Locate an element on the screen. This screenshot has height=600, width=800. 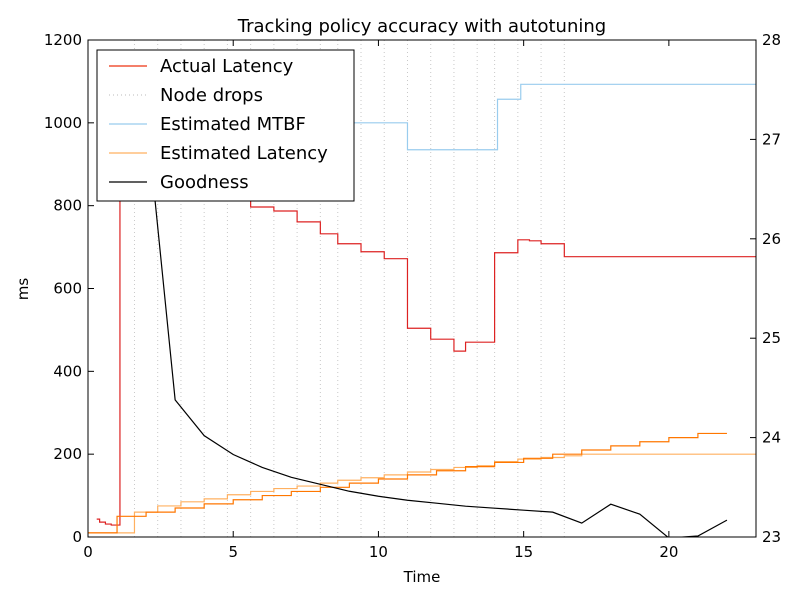
legend-label-actual-latency: Actual Latency is located at coordinates (227, 66).